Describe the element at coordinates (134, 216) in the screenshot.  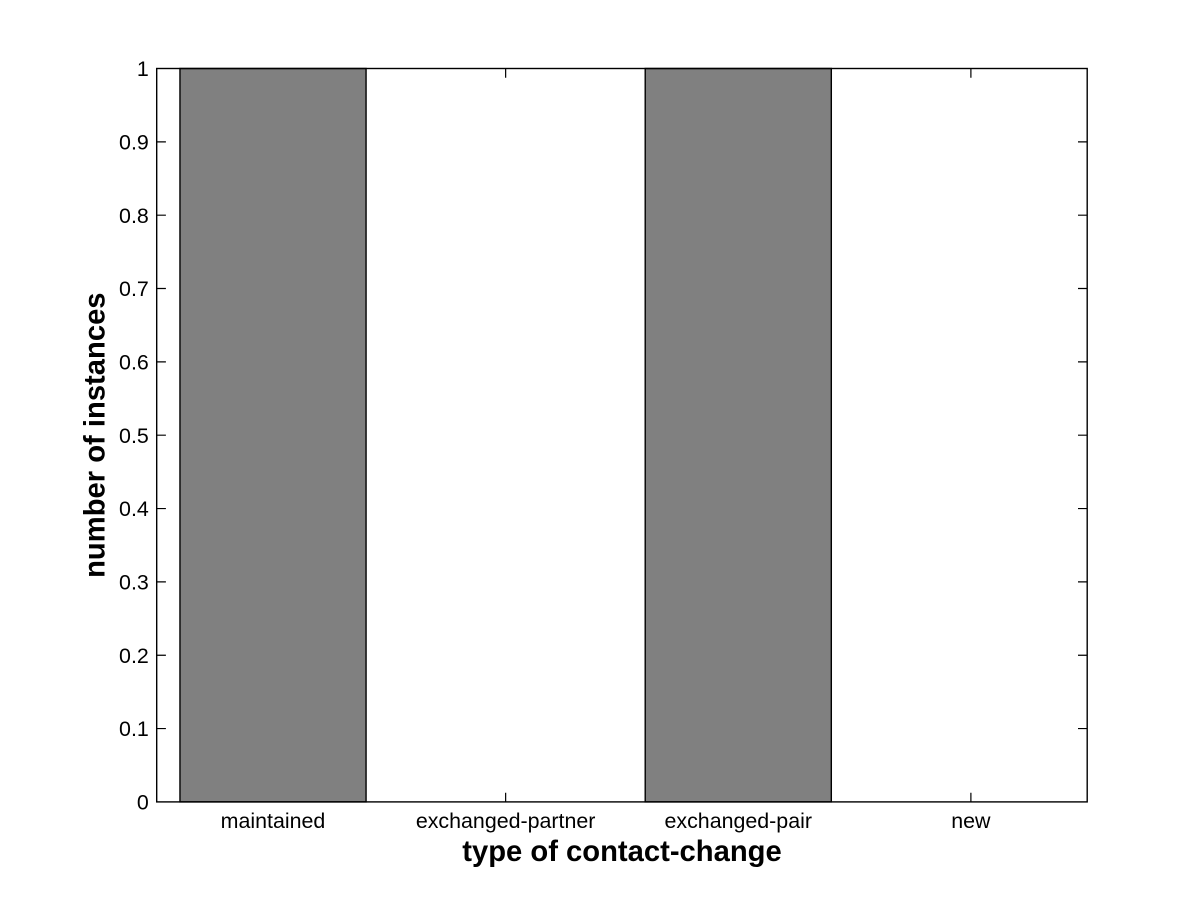
I see `svg-text: 0.8` at that location.